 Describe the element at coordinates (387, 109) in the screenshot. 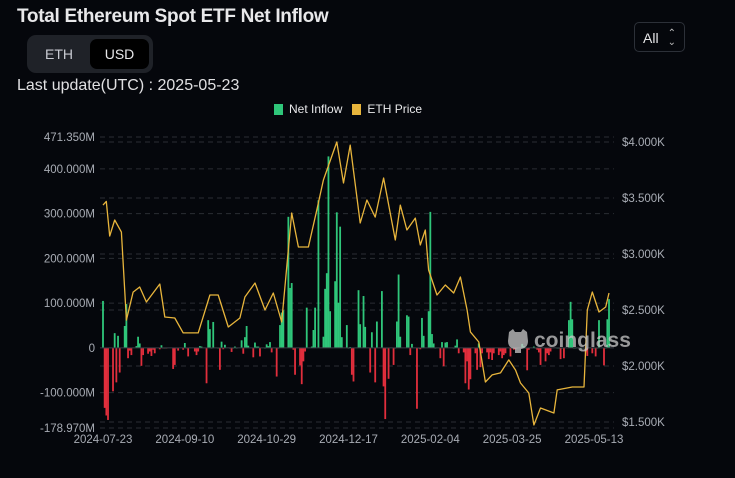

I see `legend-item-eth-price: ETH Price` at that location.